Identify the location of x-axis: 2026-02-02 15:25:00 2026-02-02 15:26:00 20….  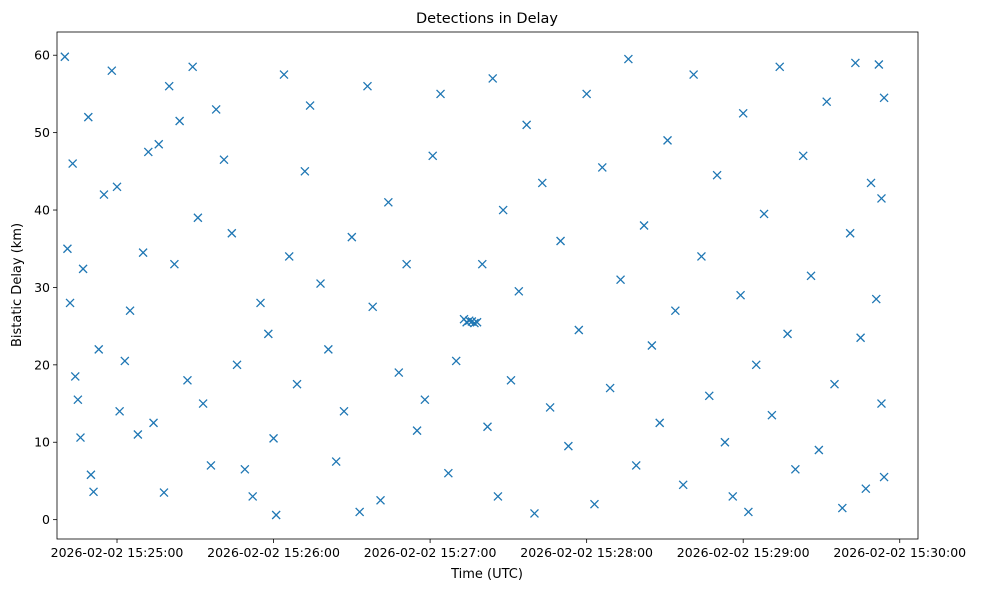
(508, 549).